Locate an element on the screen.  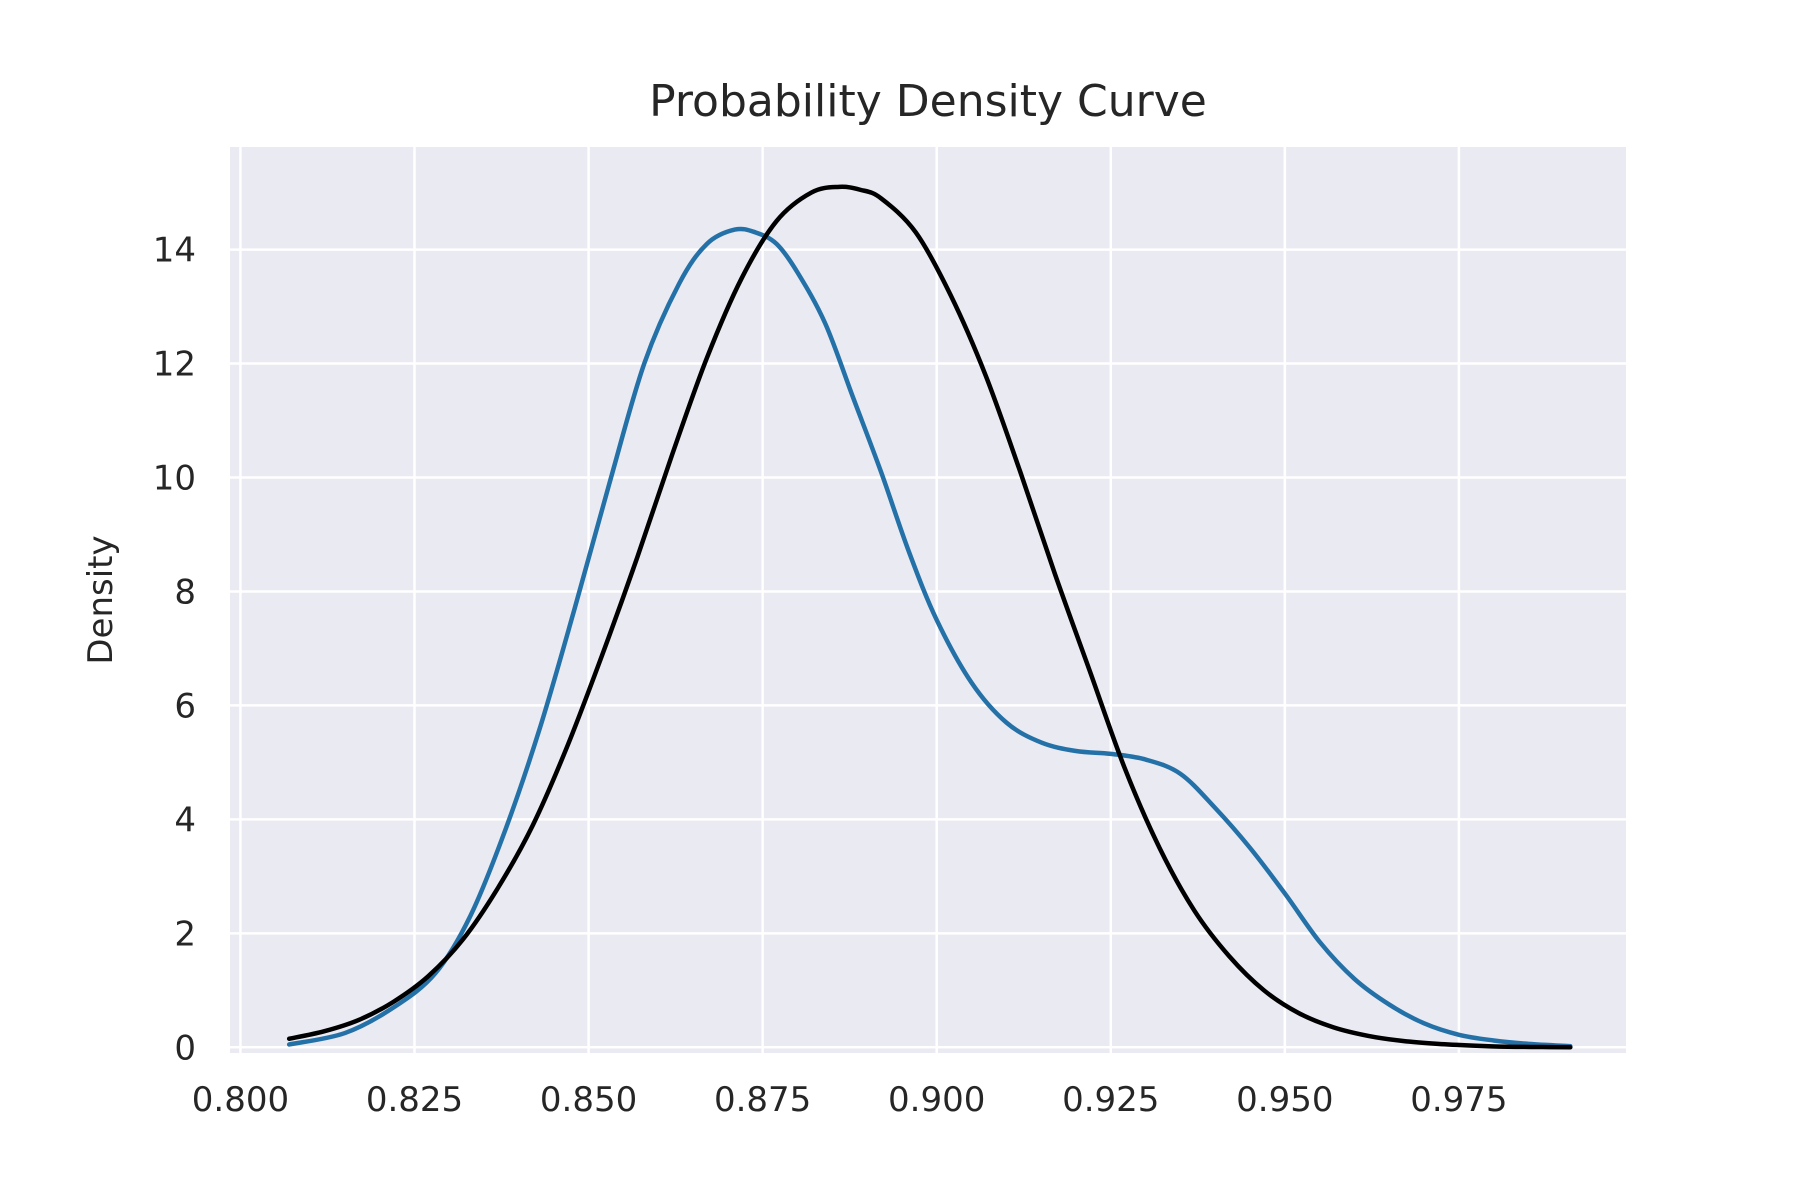
y-tick-label: 0 is located at coordinates (185, 1048).